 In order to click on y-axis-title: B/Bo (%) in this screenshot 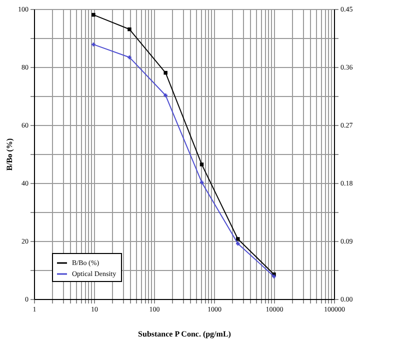, I will do `click(9, 154)`.